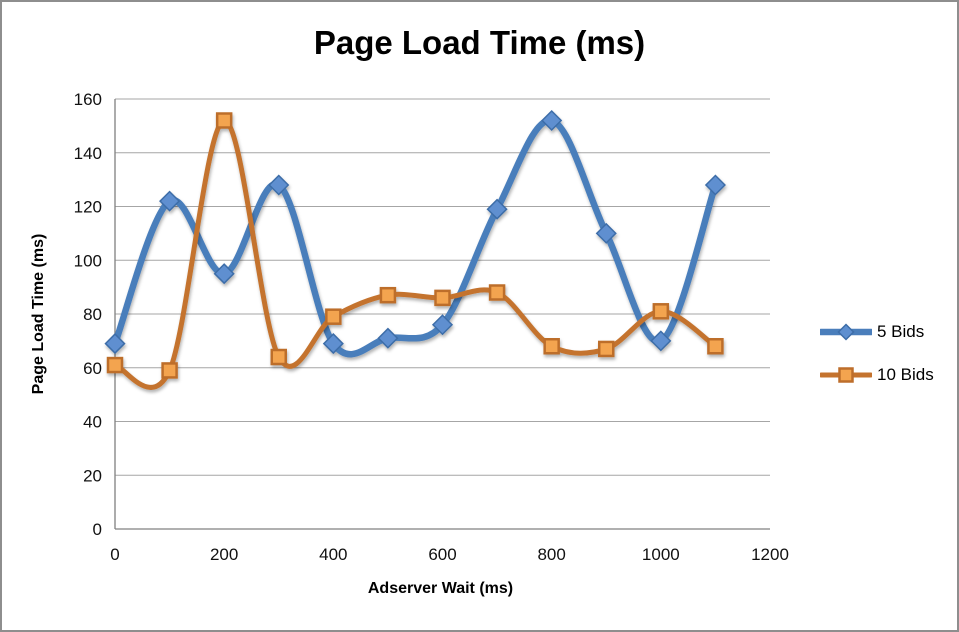  I want to click on legend-item-5-bids: 5 Bids, so click(877, 332).